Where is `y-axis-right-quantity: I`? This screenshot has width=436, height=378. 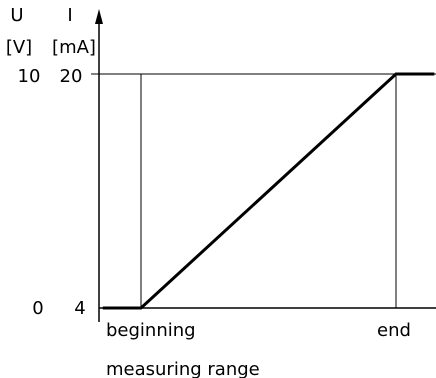
y-axis-right-quantity: I is located at coordinates (69, 15).